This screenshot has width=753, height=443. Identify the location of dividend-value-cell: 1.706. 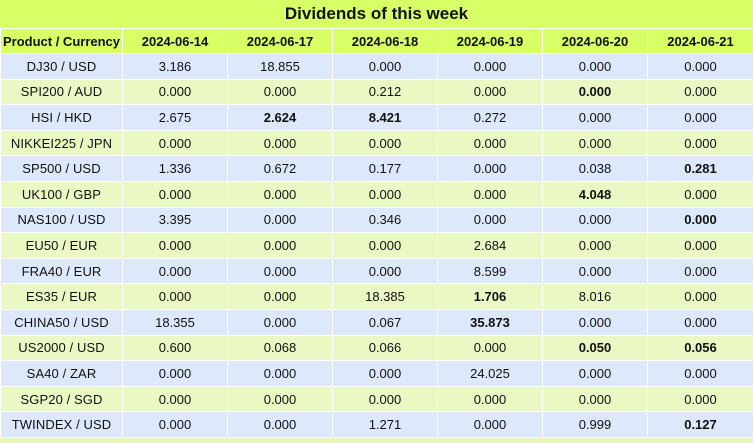
(490, 296).